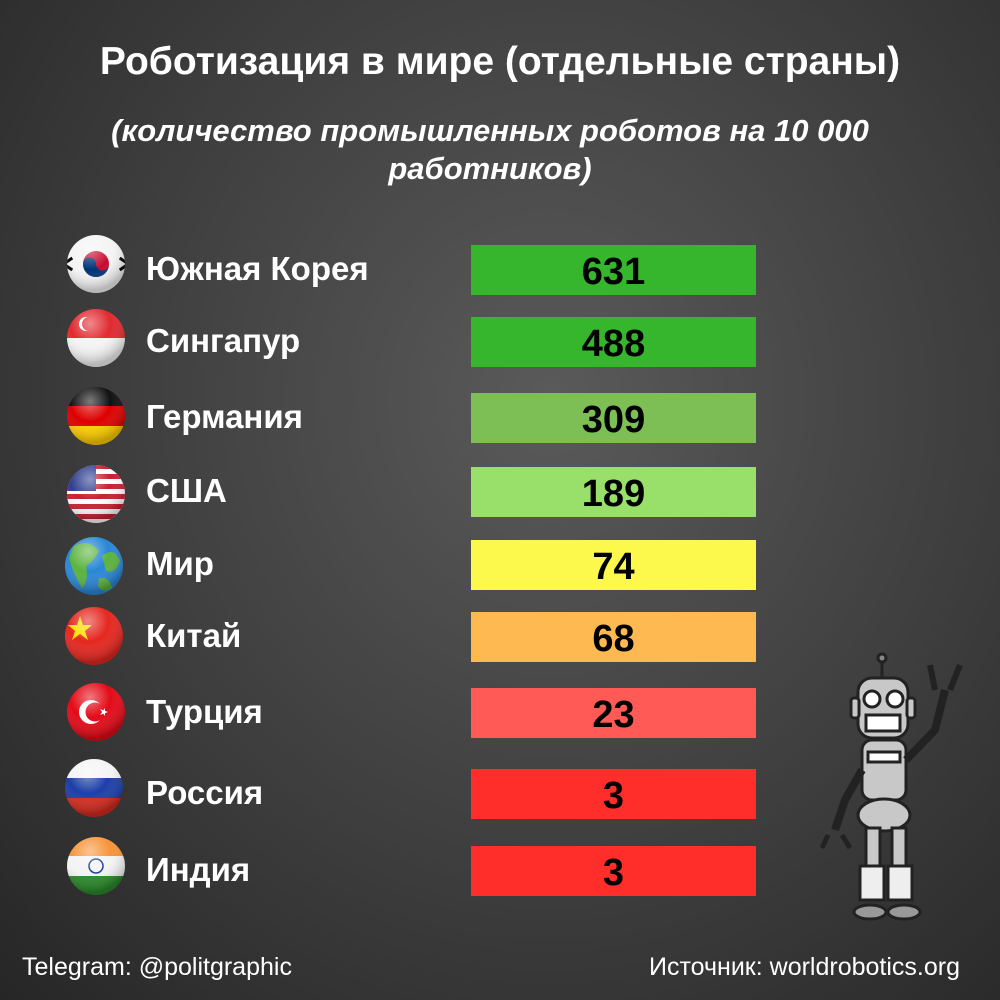  What do you see at coordinates (613, 492) in the screenshot?
I see `value-box: 189` at bounding box center [613, 492].